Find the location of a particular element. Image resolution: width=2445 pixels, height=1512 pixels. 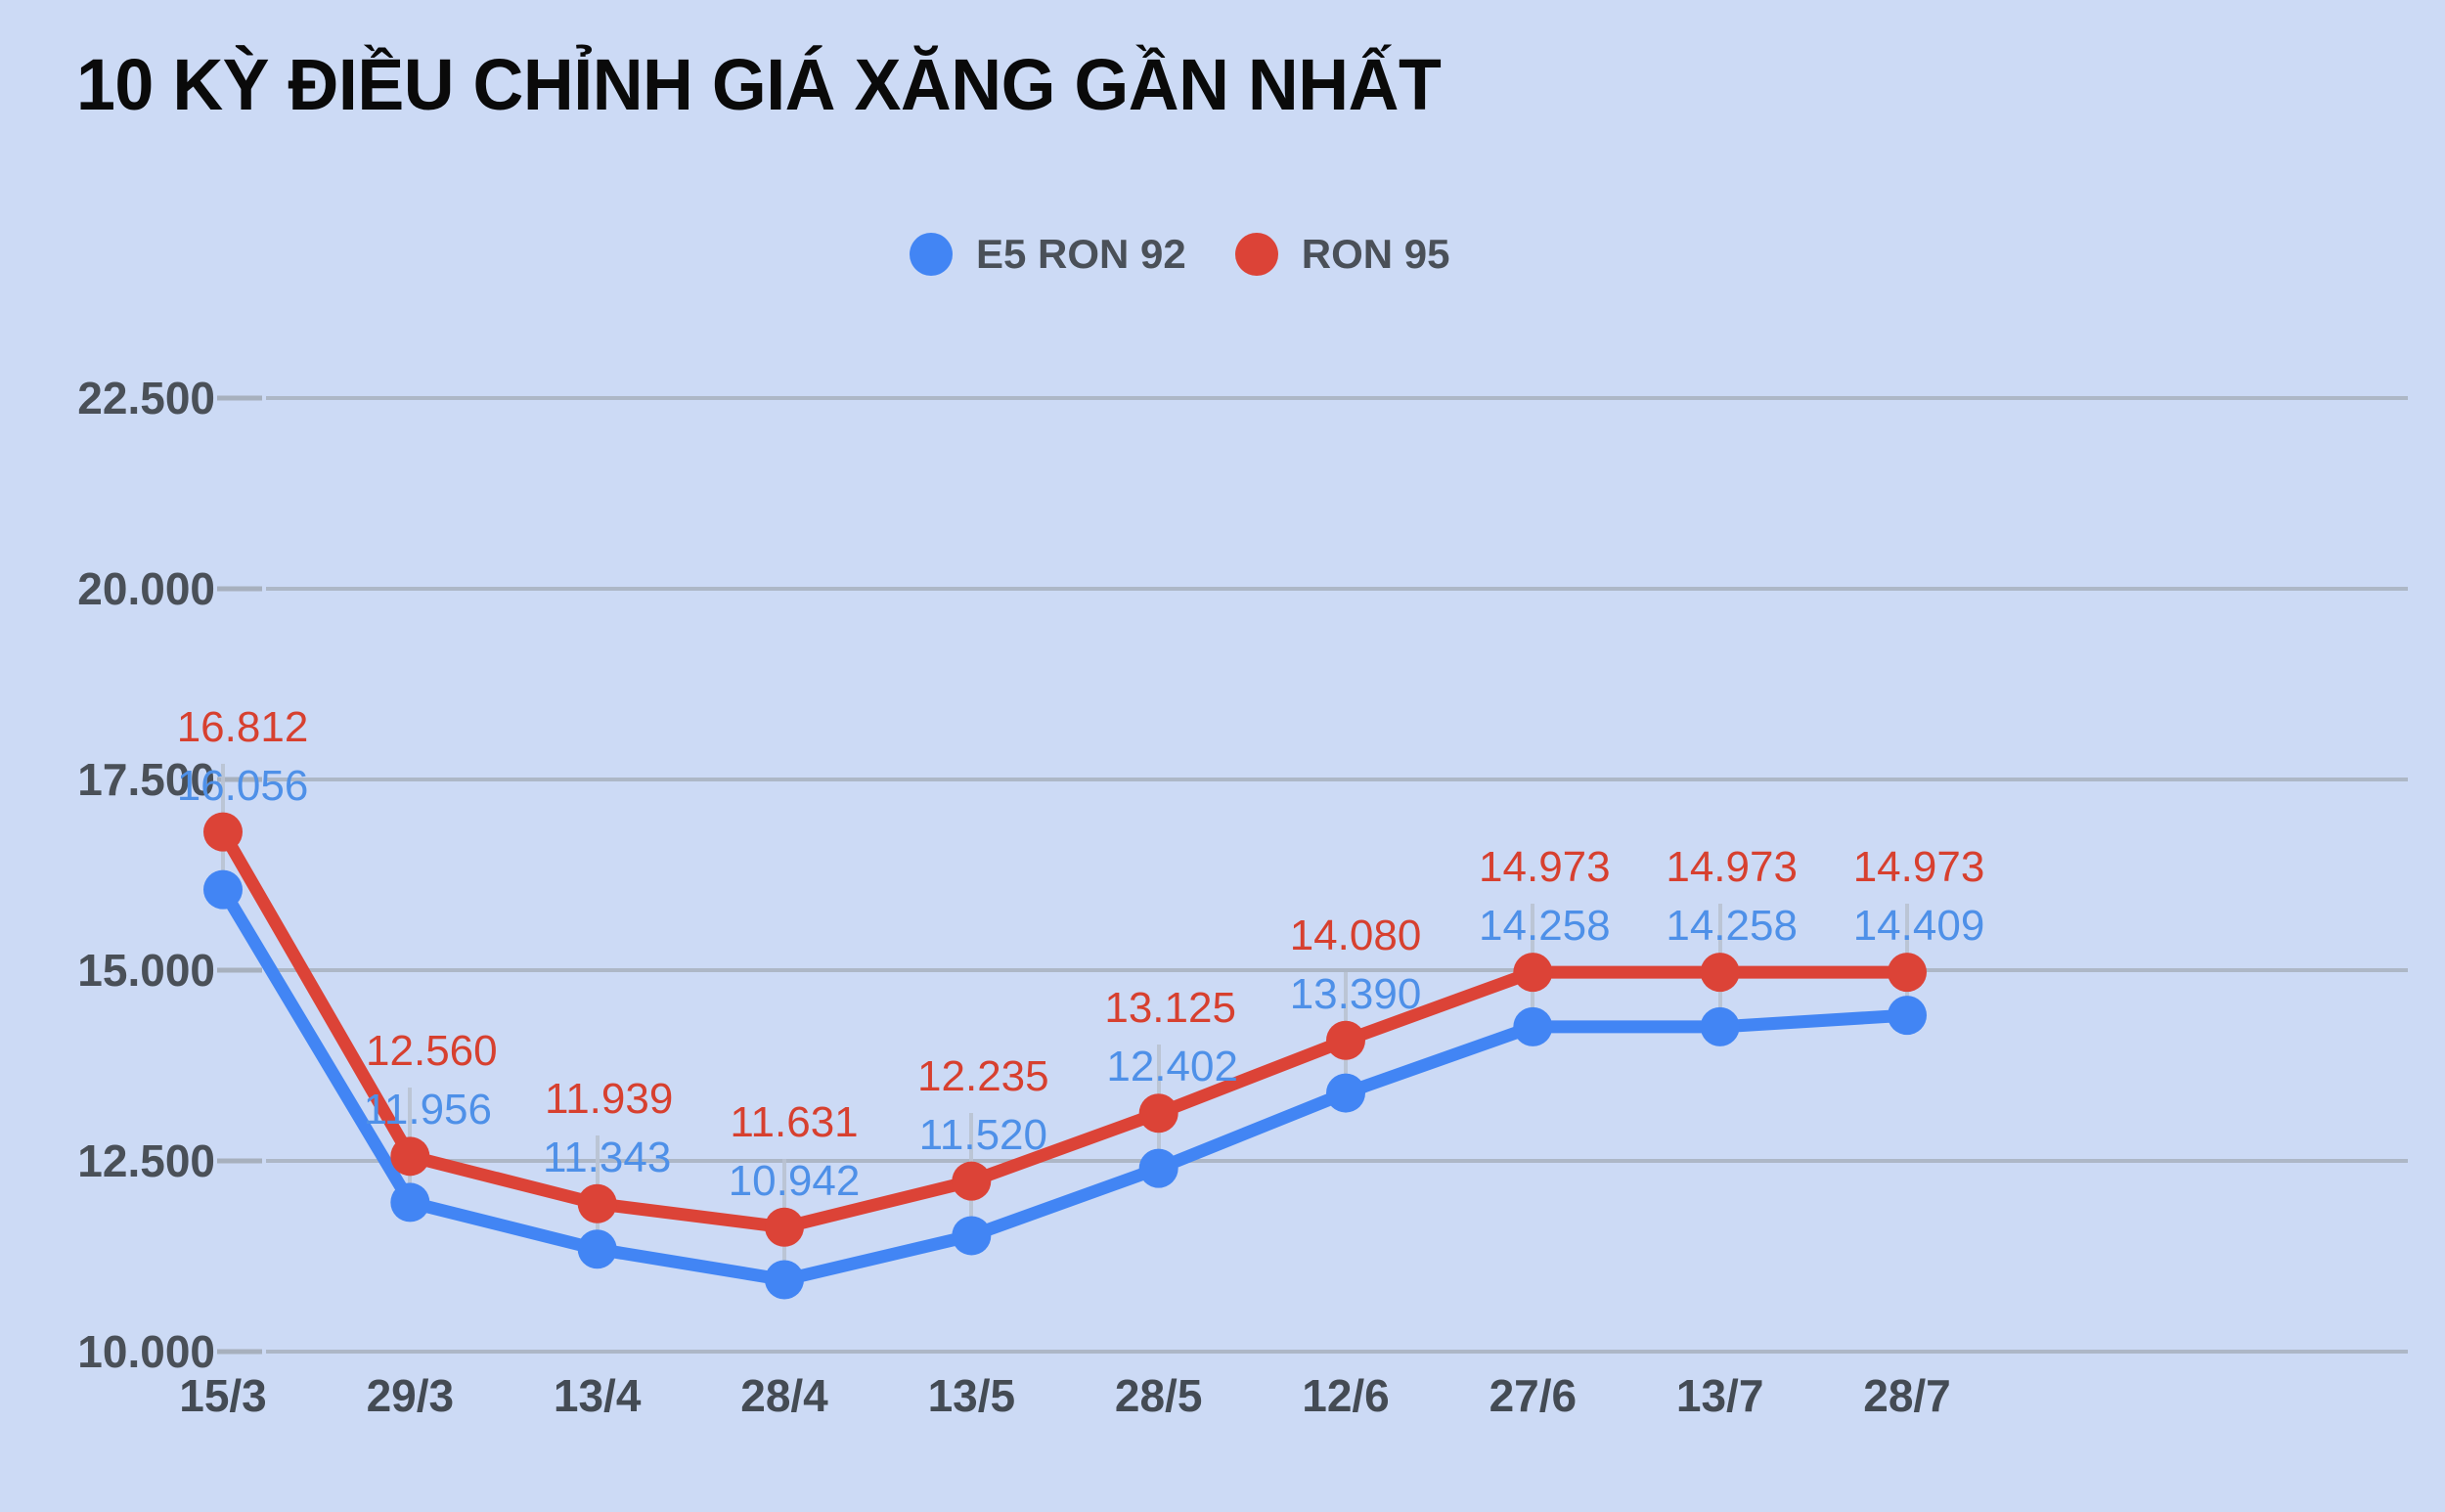

chart-legend: E5 RON 92 RON 95 is located at coordinates (1179, 254).